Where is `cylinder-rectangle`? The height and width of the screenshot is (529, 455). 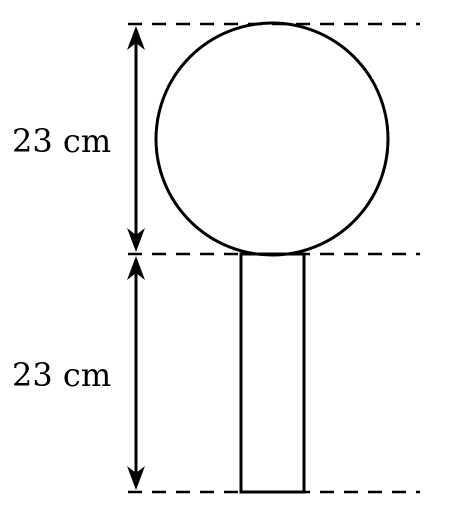
cylinder-rectangle is located at coordinates (272, 373).